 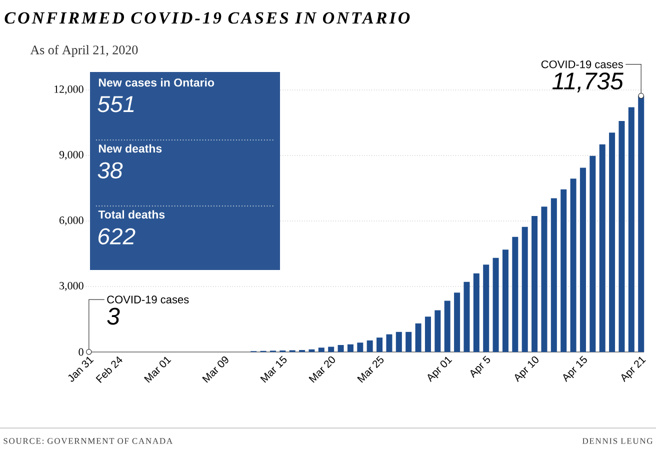 I want to click on annotation: New deaths, so click(x=130, y=148).